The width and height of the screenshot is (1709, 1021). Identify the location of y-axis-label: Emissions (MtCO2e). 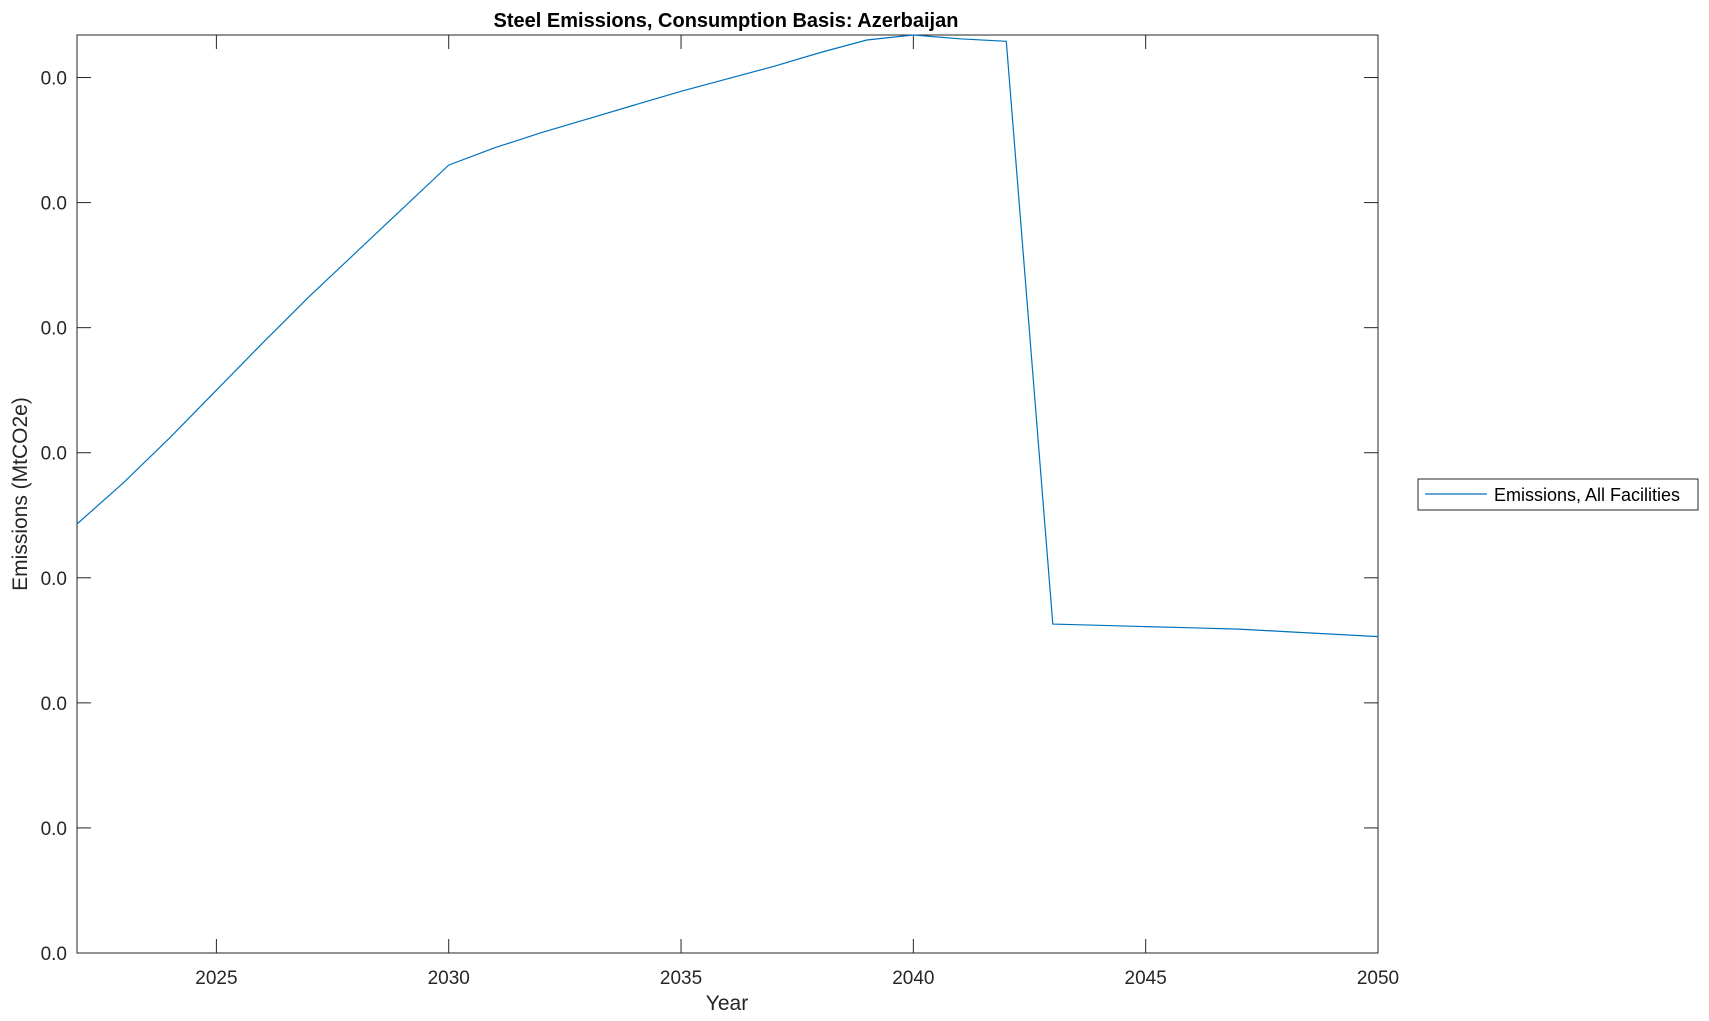
(20, 494).